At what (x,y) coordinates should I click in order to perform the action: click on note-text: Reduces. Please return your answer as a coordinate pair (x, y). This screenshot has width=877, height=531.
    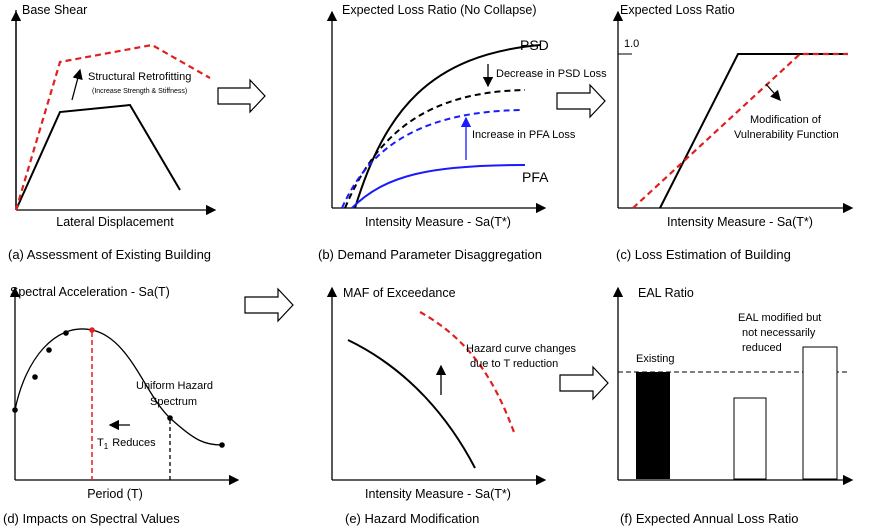
    Looking at the image, I should click on (134, 443).